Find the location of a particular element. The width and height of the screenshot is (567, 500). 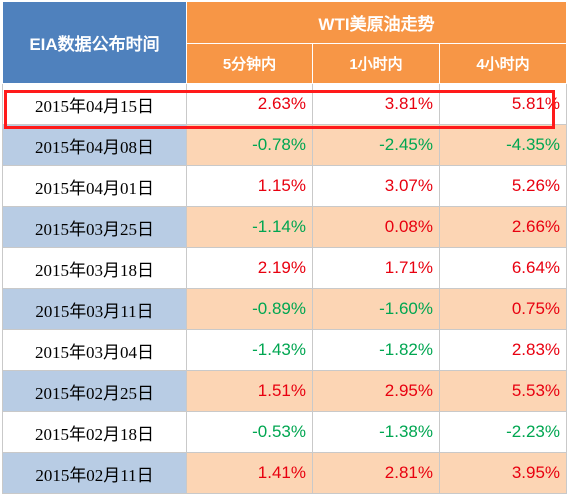

row-value-1hour: 2.81% is located at coordinates (376, 473).